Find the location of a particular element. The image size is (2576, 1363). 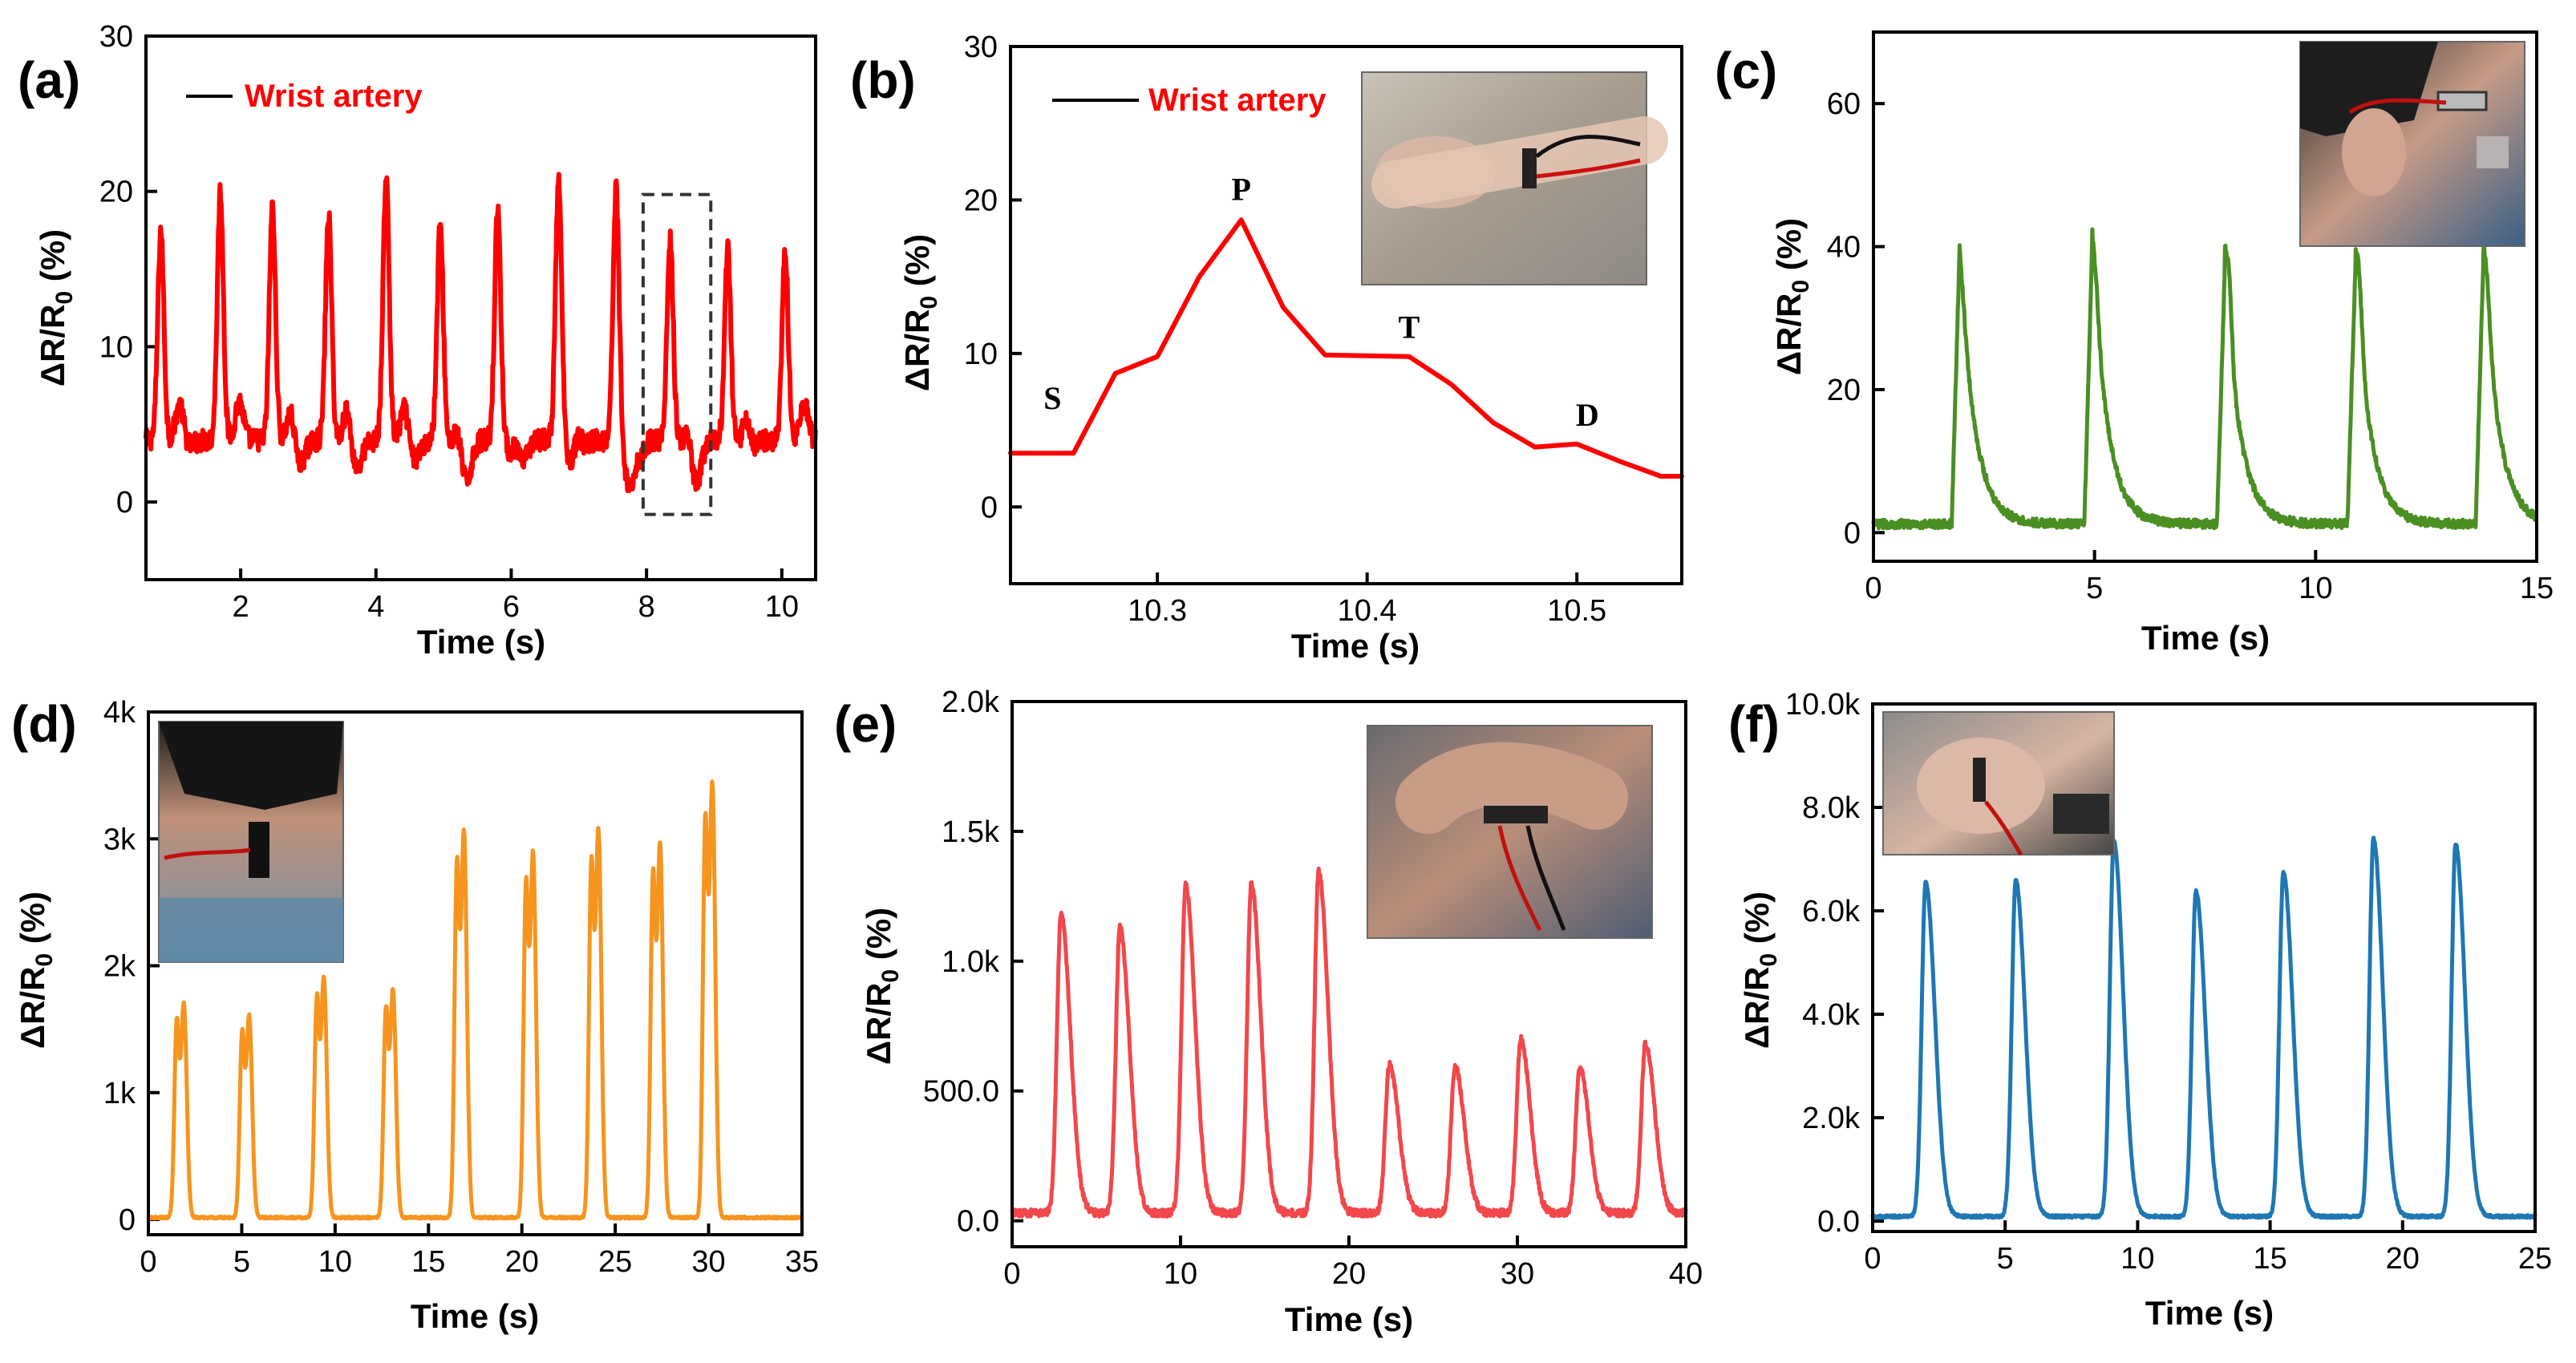

inset-photo-temple is located at coordinates (2412, 144).